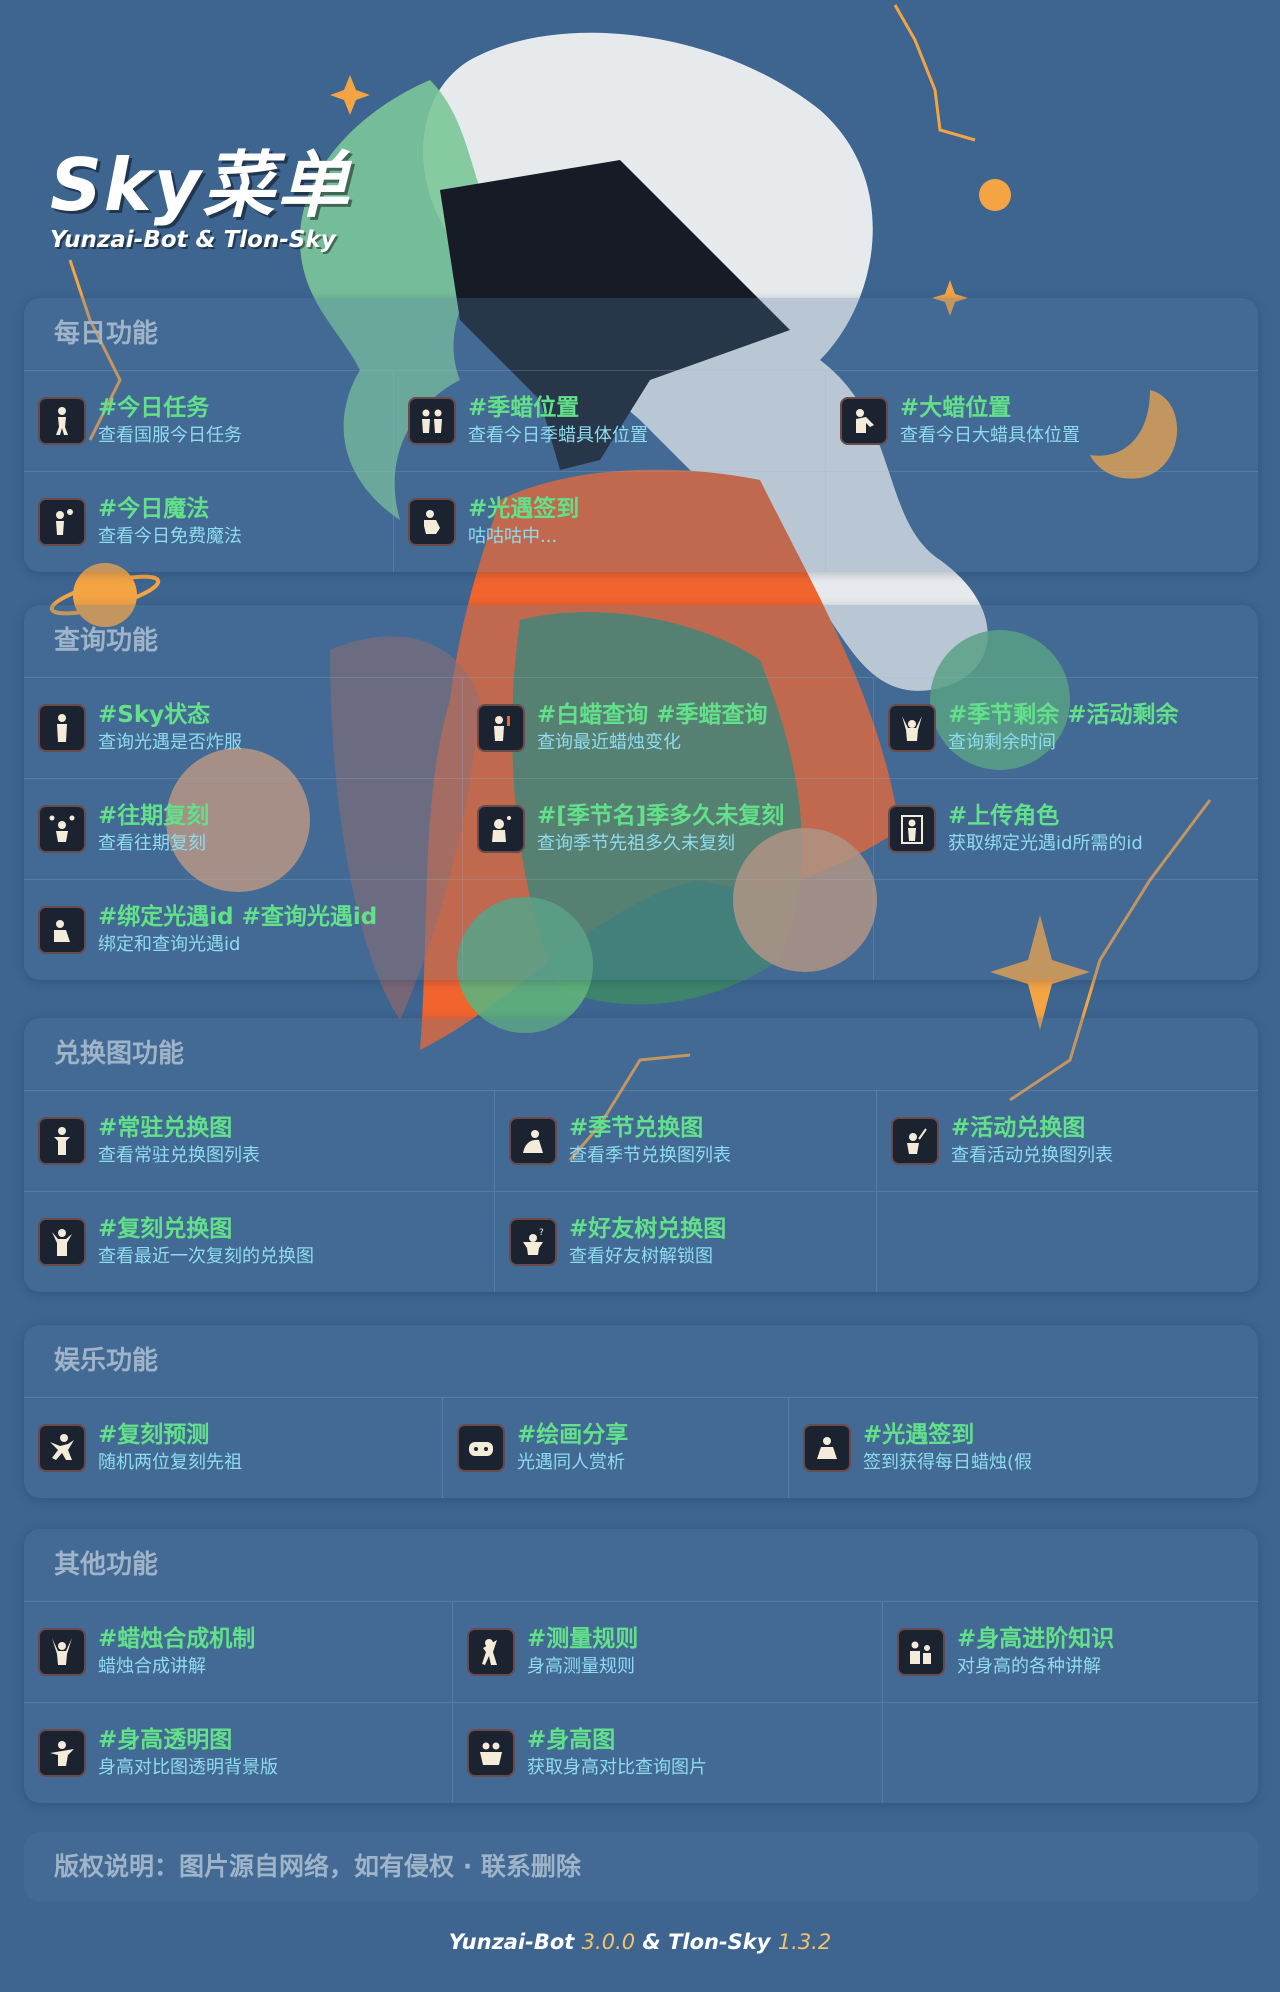 This screenshot has height=1992, width=1280. I want to click on menu-description: 查看好友树解锁图, so click(641, 1256).